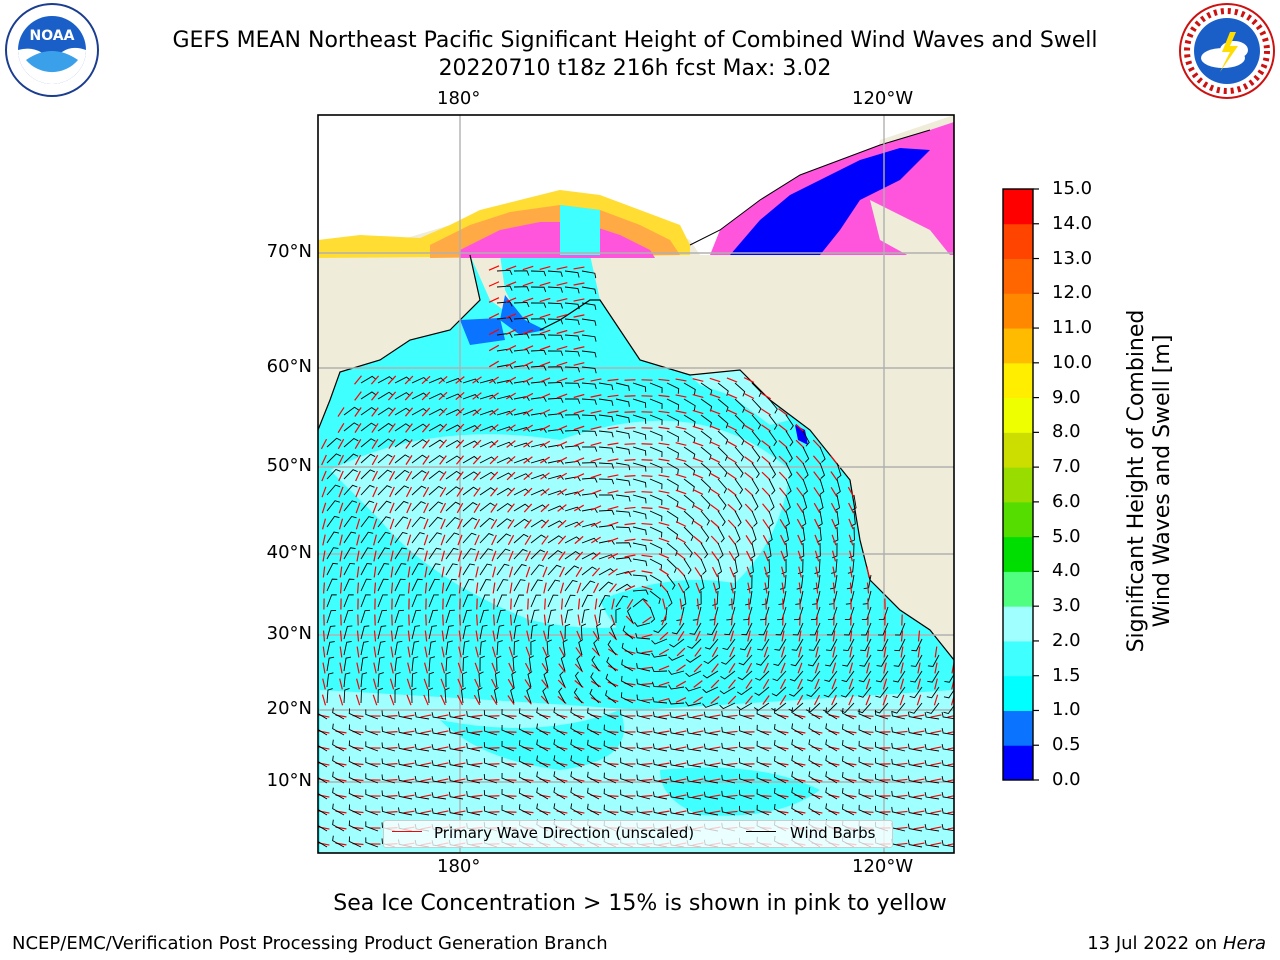 The image size is (1280, 960). What do you see at coordinates (1072, 258) in the screenshot?
I see `colorbar-tick-label: 13.0` at bounding box center [1072, 258].